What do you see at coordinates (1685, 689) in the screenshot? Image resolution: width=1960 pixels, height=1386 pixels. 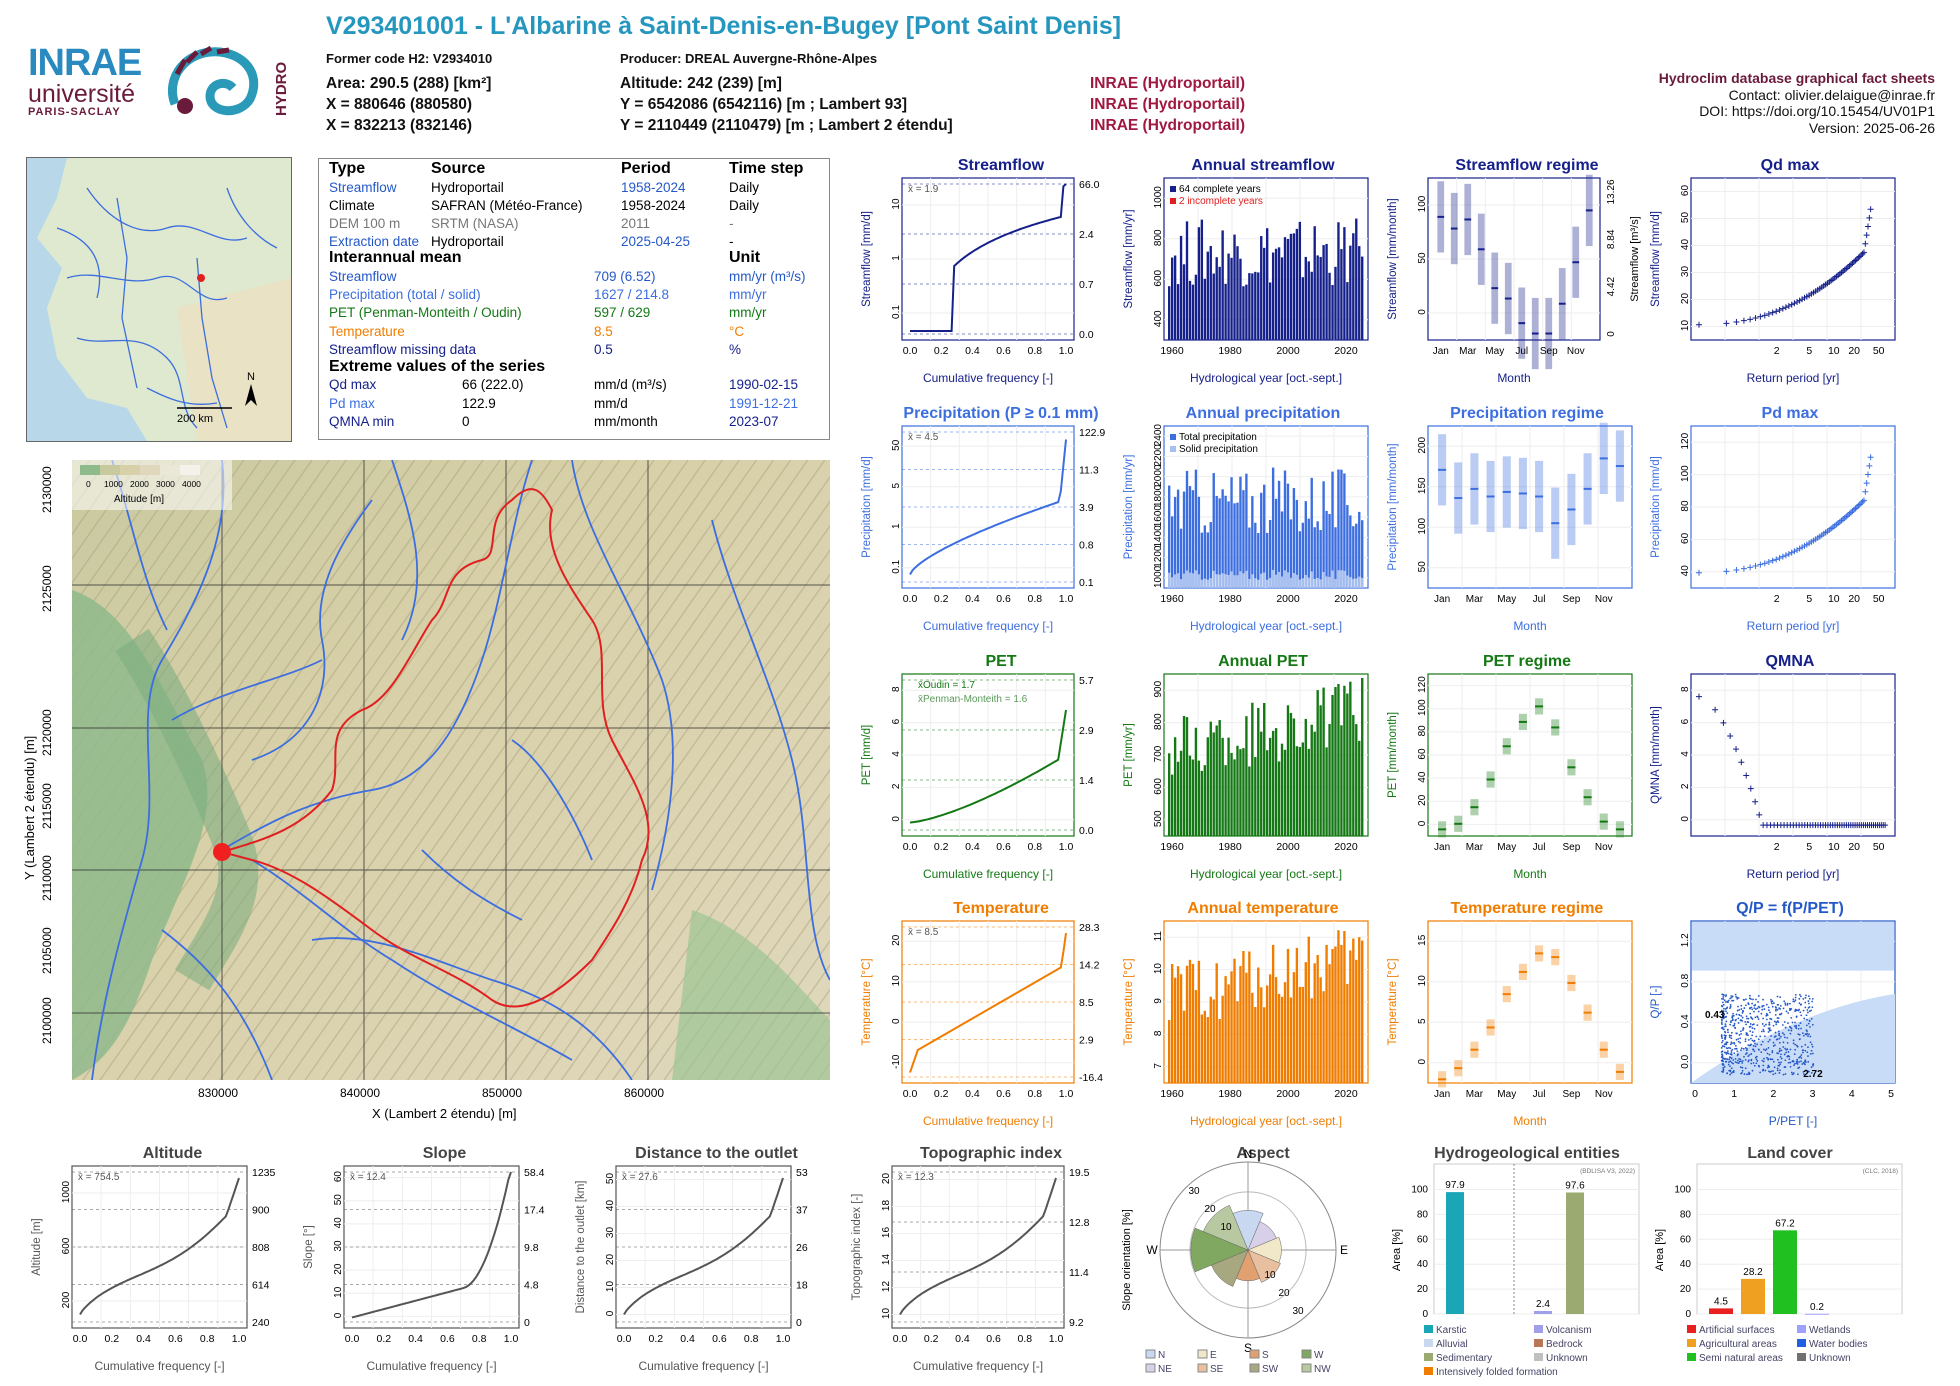 I see `ytick-label: 8` at bounding box center [1685, 689].